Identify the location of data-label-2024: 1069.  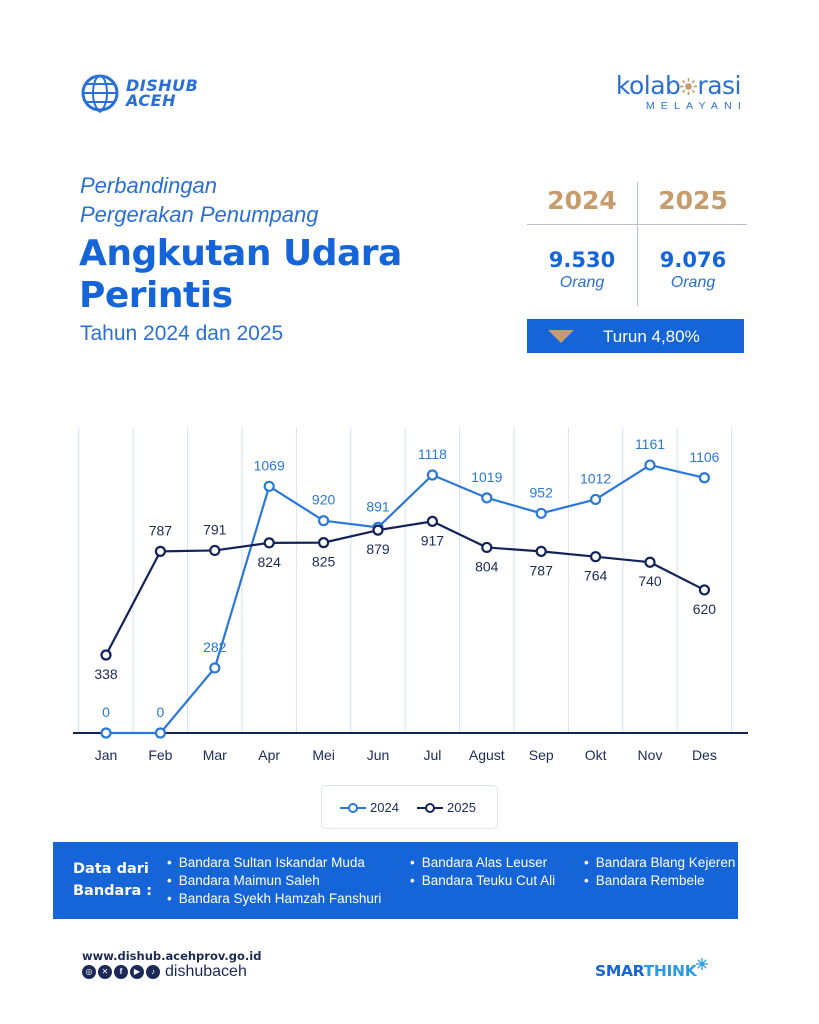
(269, 465).